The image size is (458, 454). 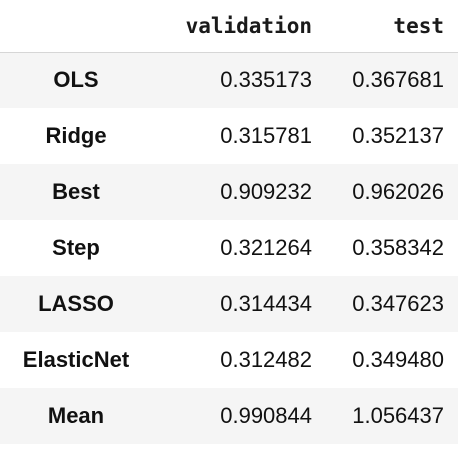 I want to click on validation-cell: 0.314434, so click(x=266, y=303).